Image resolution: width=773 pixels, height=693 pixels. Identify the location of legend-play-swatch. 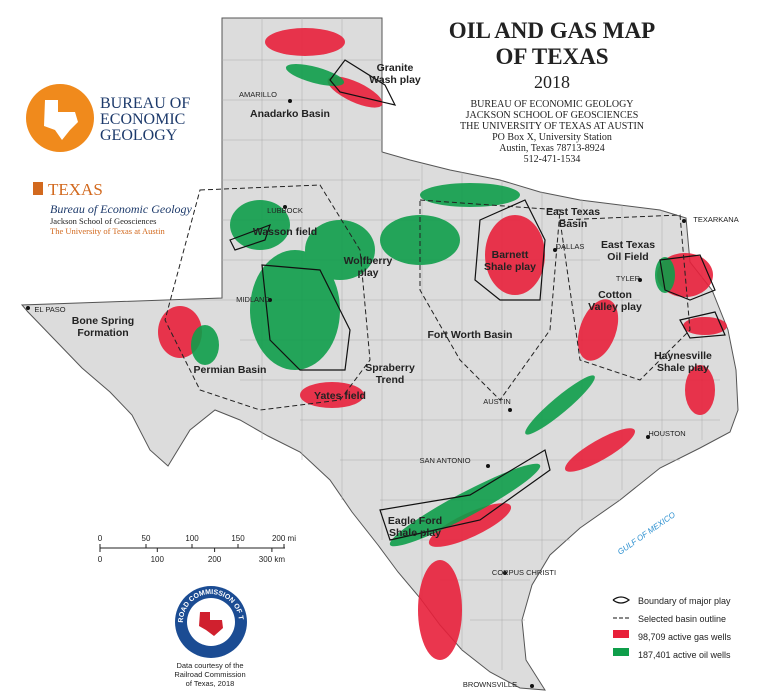
(621, 600).